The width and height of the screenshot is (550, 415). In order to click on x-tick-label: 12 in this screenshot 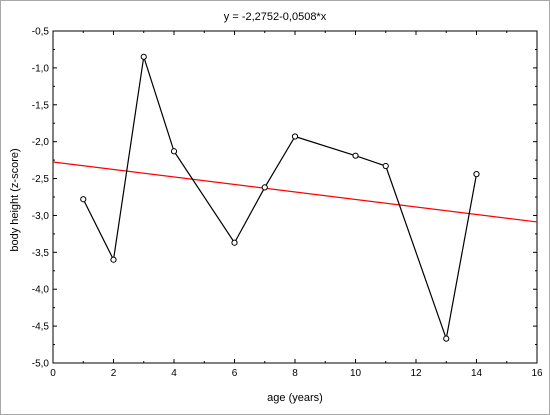, I will do `click(416, 373)`.